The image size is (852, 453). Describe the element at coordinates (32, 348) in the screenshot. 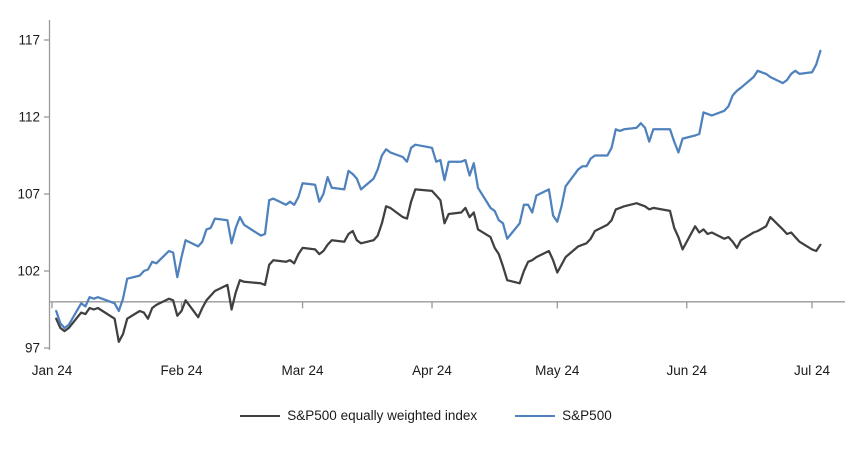

I see `y-axis-tick-label: 97` at that location.